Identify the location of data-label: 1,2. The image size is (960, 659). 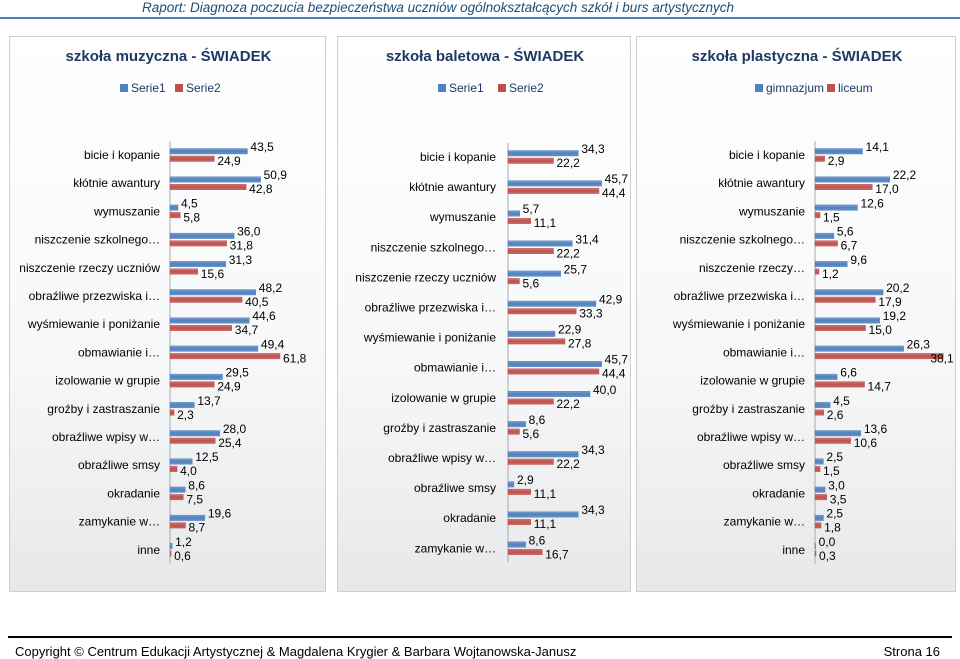
(830, 274).